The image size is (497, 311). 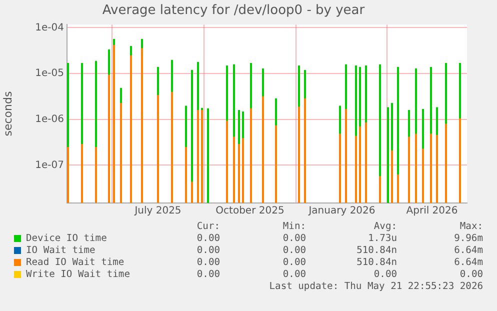 I want to click on x-tick-label: April 2026, so click(x=432, y=211).